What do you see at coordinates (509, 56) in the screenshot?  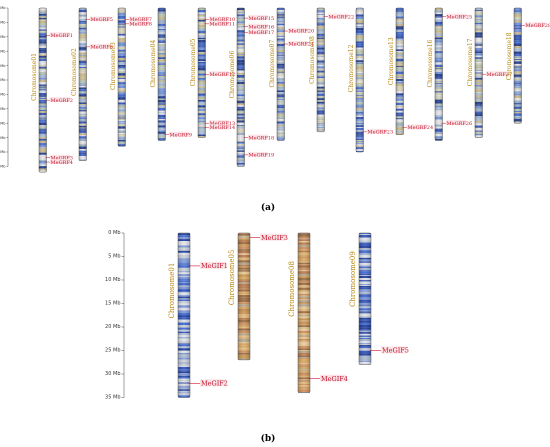 I see `chromosome-label: Chromosome18` at bounding box center [509, 56].